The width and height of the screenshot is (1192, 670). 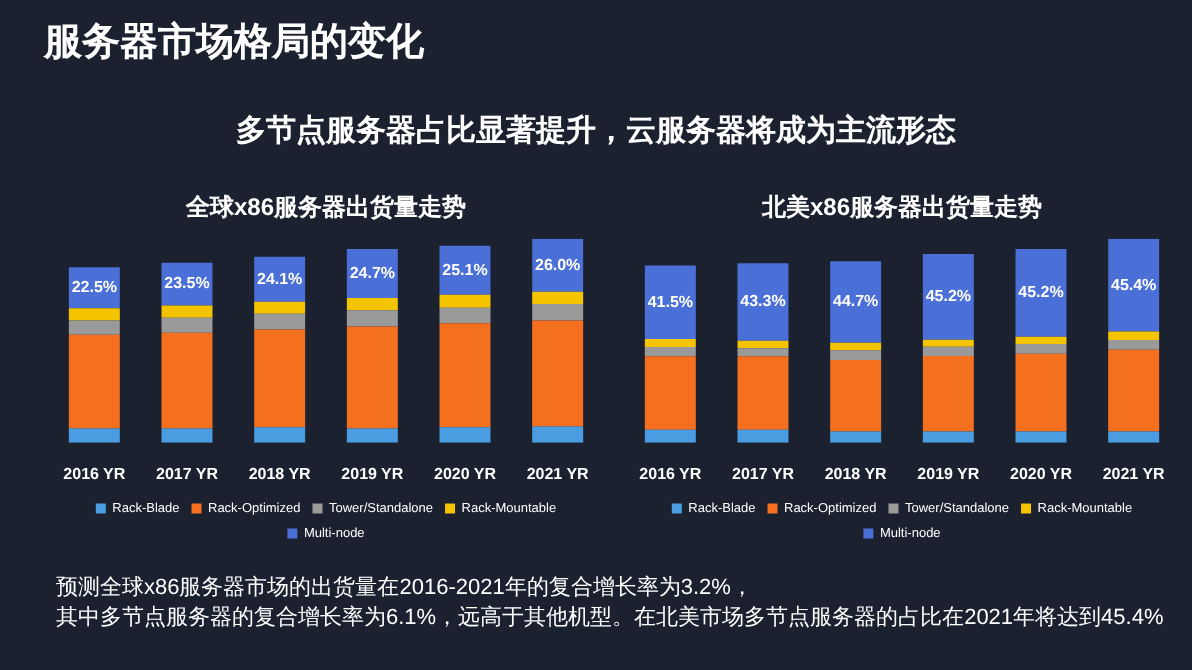 I want to click on text: 其中多节点服务器的复合增长率为6.1%，远高于其他机型。在北美市场多节点服务器的占比在2021年将达到45.4%, so click(x=611, y=619).